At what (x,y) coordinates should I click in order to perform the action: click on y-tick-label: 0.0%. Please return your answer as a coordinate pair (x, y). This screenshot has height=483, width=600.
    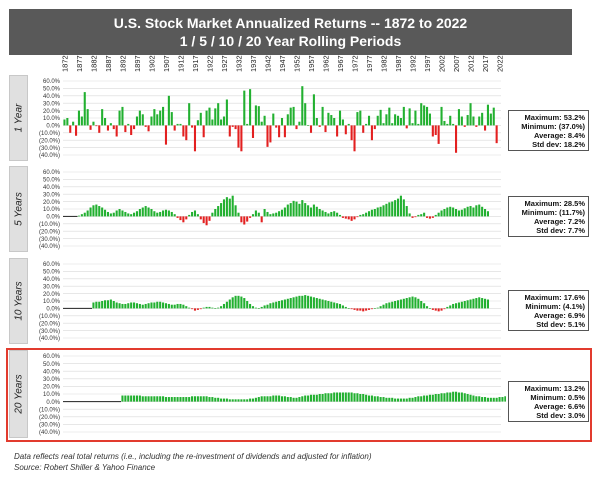
    Looking at the image, I should click on (53, 403).